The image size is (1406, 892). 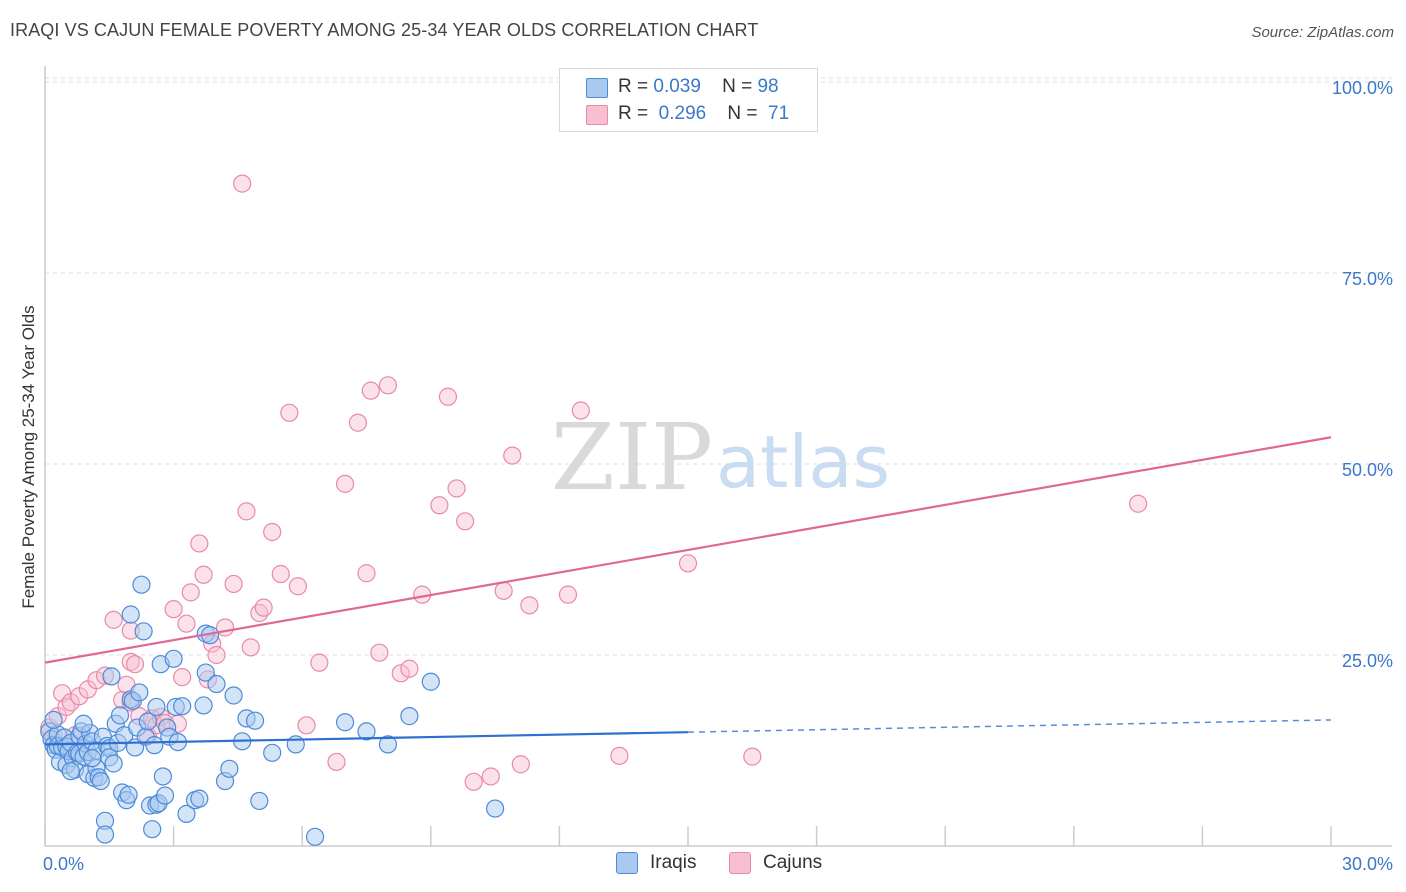 I want to click on cajuns-r-value: 0.296, so click(x=682, y=113).